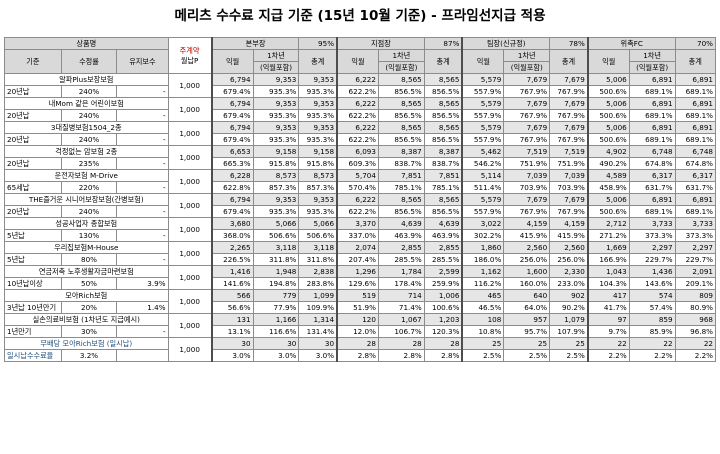  Describe the element at coordinates (483, 115) in the screenshot. I see `commission-percent: 557.9%` at that location.